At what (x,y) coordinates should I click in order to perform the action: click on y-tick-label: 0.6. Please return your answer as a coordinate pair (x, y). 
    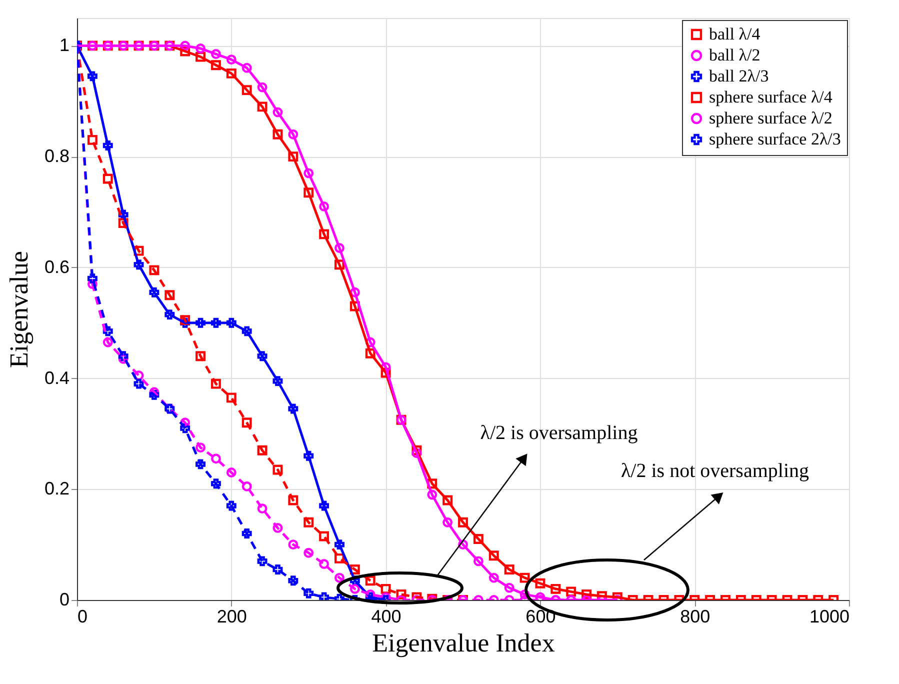
    Looking at the image, I should click on (57, 266).